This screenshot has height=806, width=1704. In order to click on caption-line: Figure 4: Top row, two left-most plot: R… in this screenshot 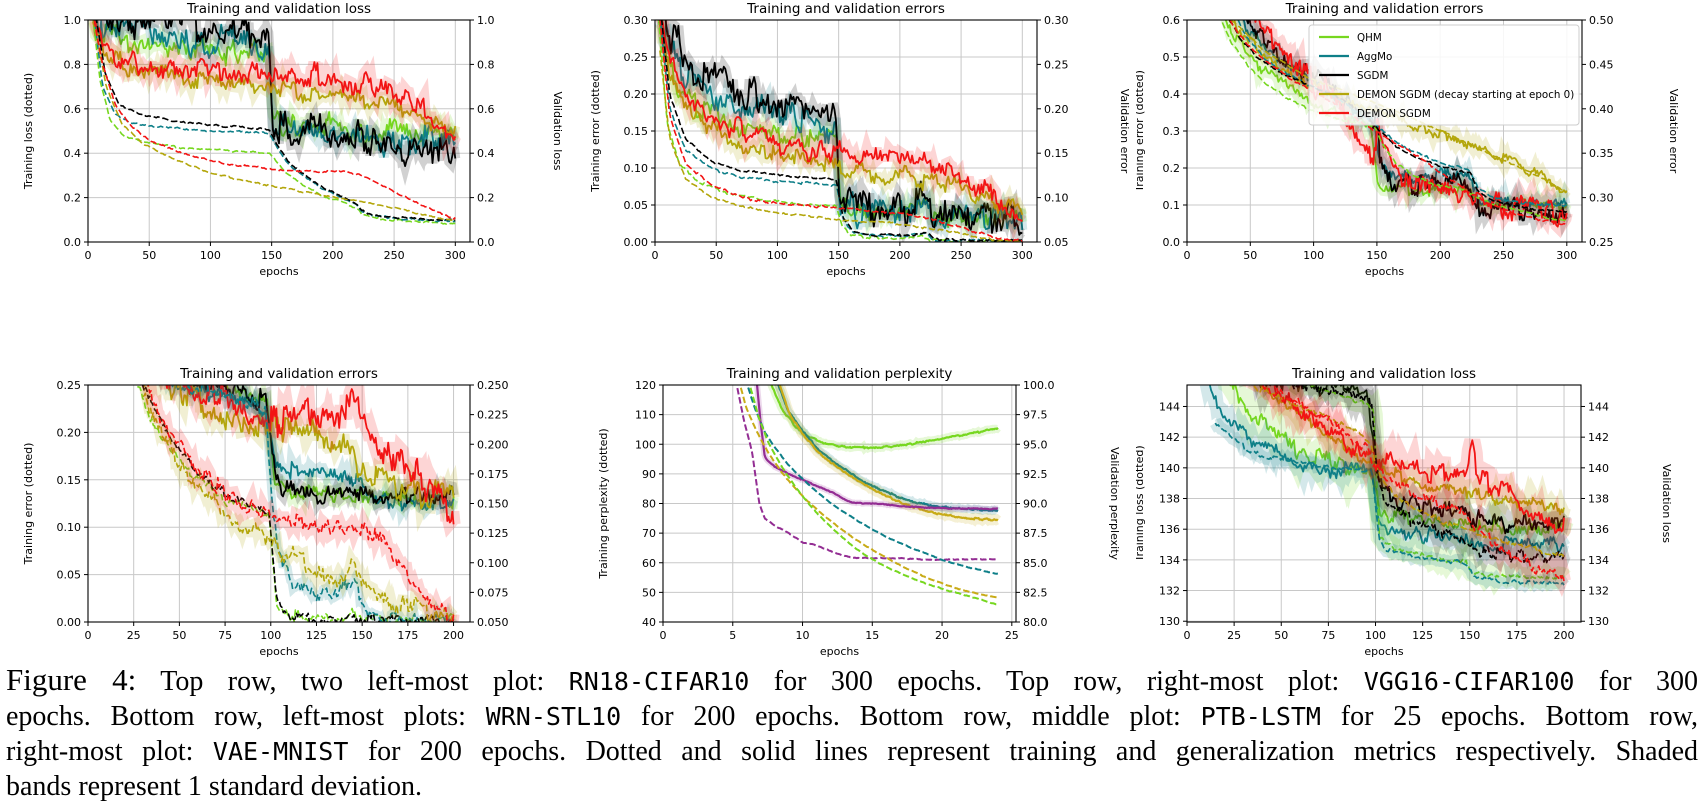, I will do `click(852, 680)`.